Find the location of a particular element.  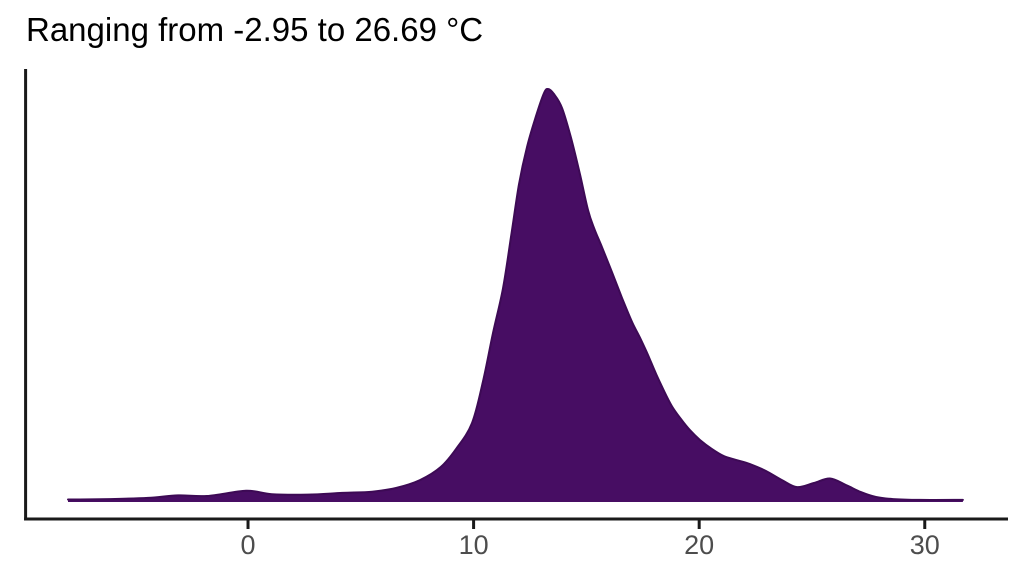

x-tick-label: 0 is located at coordinates (248, 545).